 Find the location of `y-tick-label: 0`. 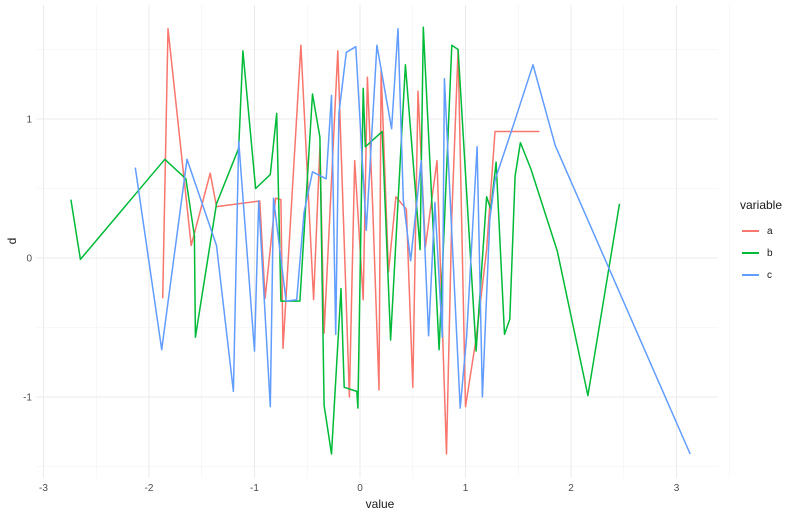

y-tick-label: 0 is located at coordinates (29, 259).